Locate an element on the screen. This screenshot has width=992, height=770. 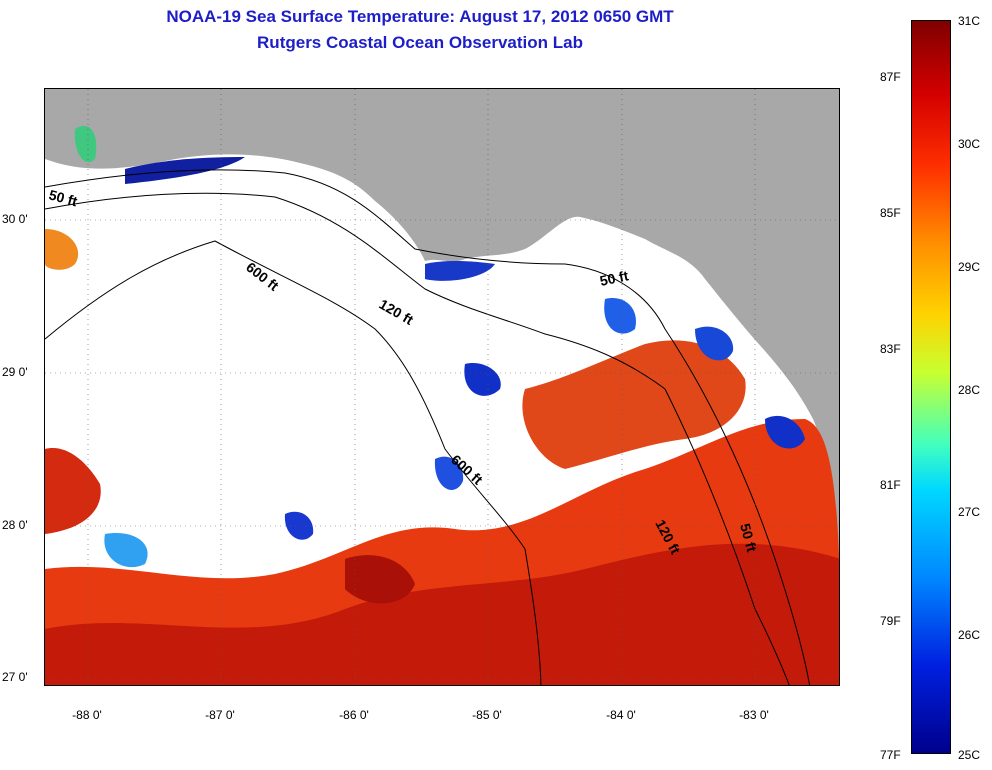
colorbar-fahrenheit-label: 79F is located at coordinates (890, 621).